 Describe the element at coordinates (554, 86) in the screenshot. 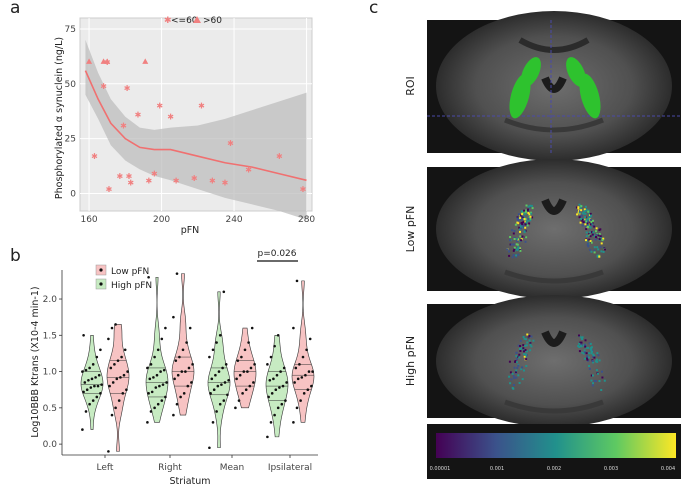

I see `mri-roi-image` at that location.